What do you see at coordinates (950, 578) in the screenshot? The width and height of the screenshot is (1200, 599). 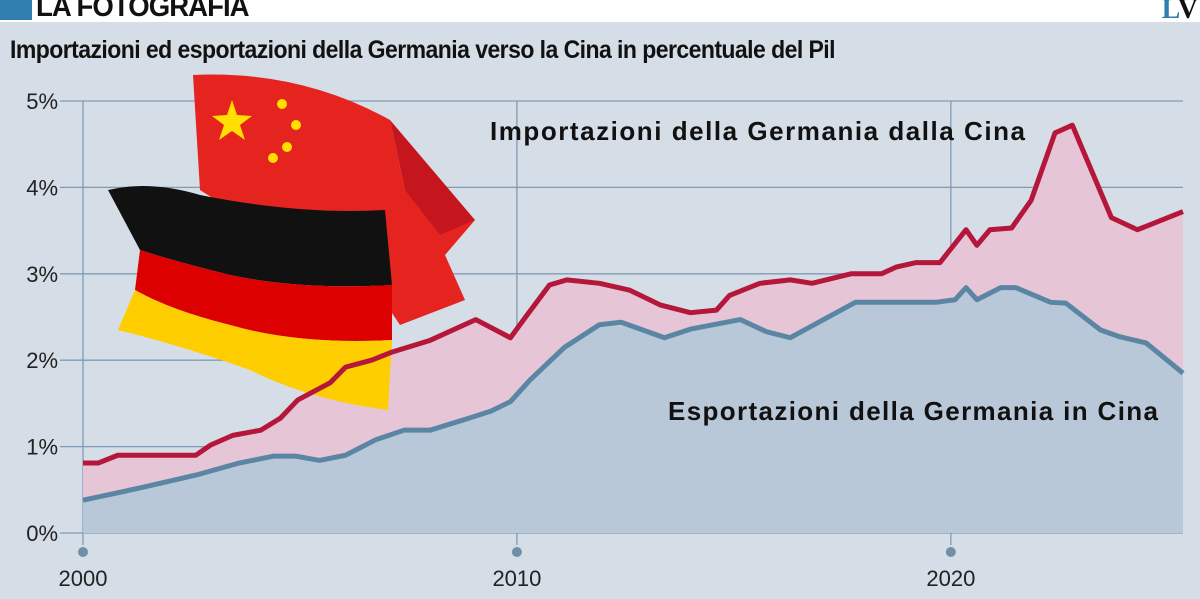 I see `x-tick-label: 2020` at bounding box center [950, 578].